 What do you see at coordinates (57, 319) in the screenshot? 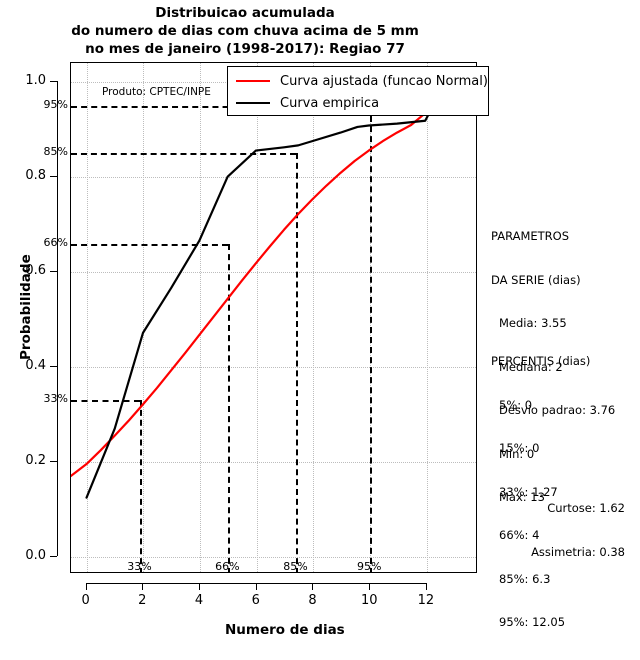
I see `y-axis-line` at bounding box center [57, 319].